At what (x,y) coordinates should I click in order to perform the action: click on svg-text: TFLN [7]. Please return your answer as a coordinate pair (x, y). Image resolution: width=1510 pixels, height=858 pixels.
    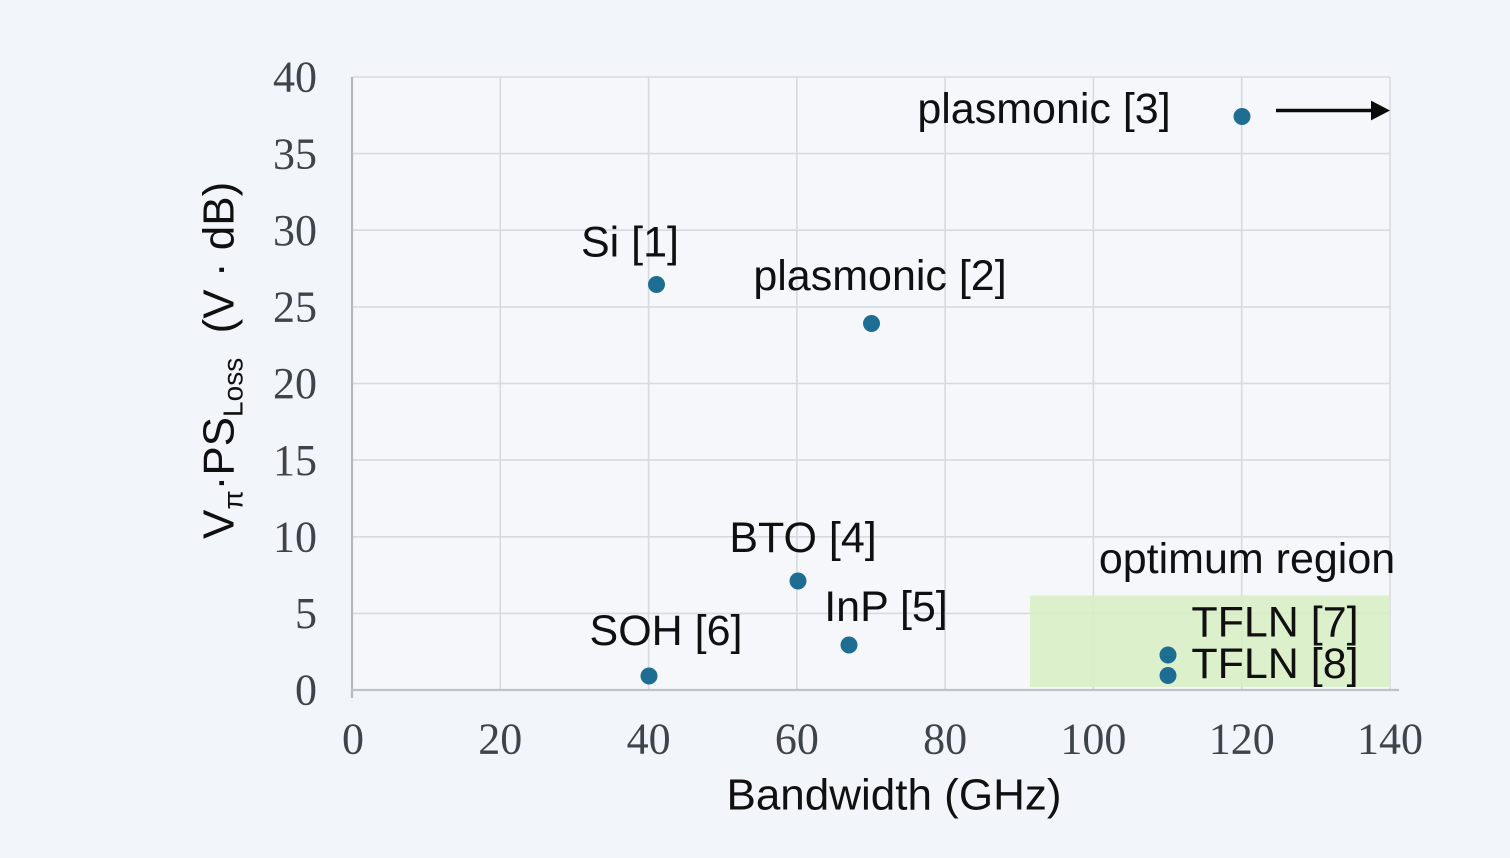
    Looking at the image, I should click on (1274, 623).